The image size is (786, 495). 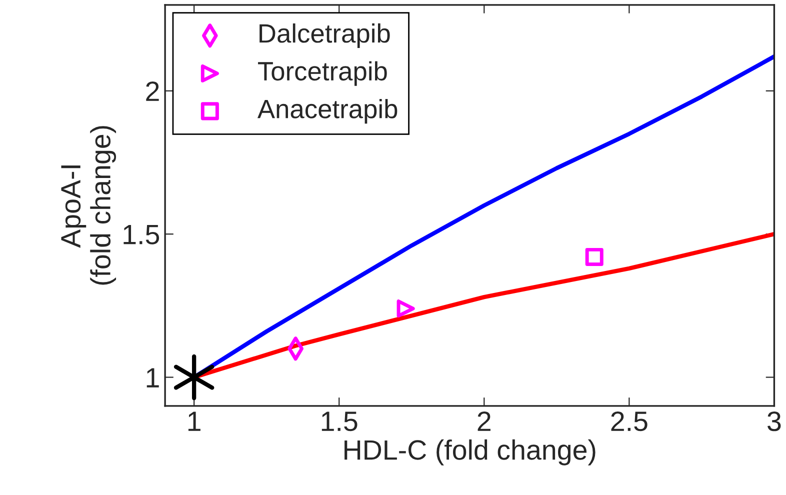 What do you see at coordinates (325, 35) in the screenshot?
I see `legend-label: Dalcetrapib` at bounding box center [325, 35].